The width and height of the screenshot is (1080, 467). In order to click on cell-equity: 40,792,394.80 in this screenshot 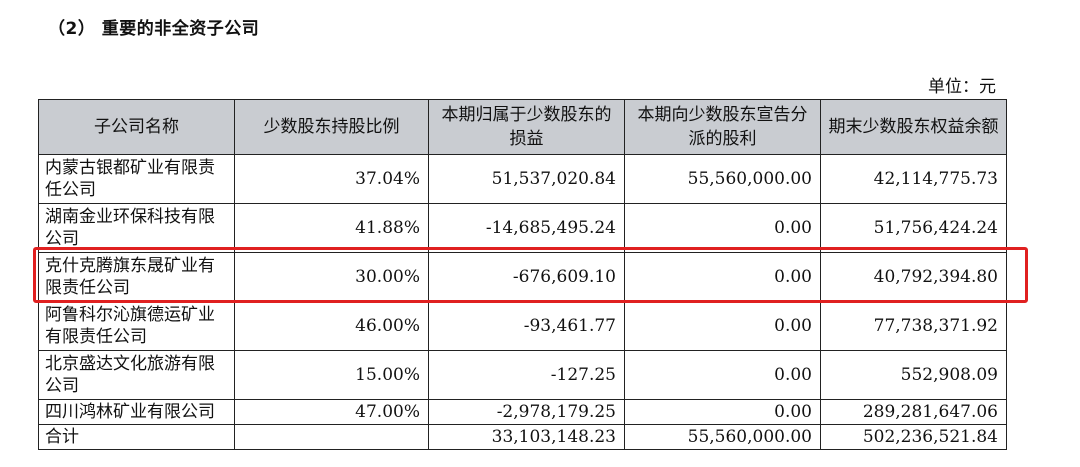, I will do `click(913, 277)`.